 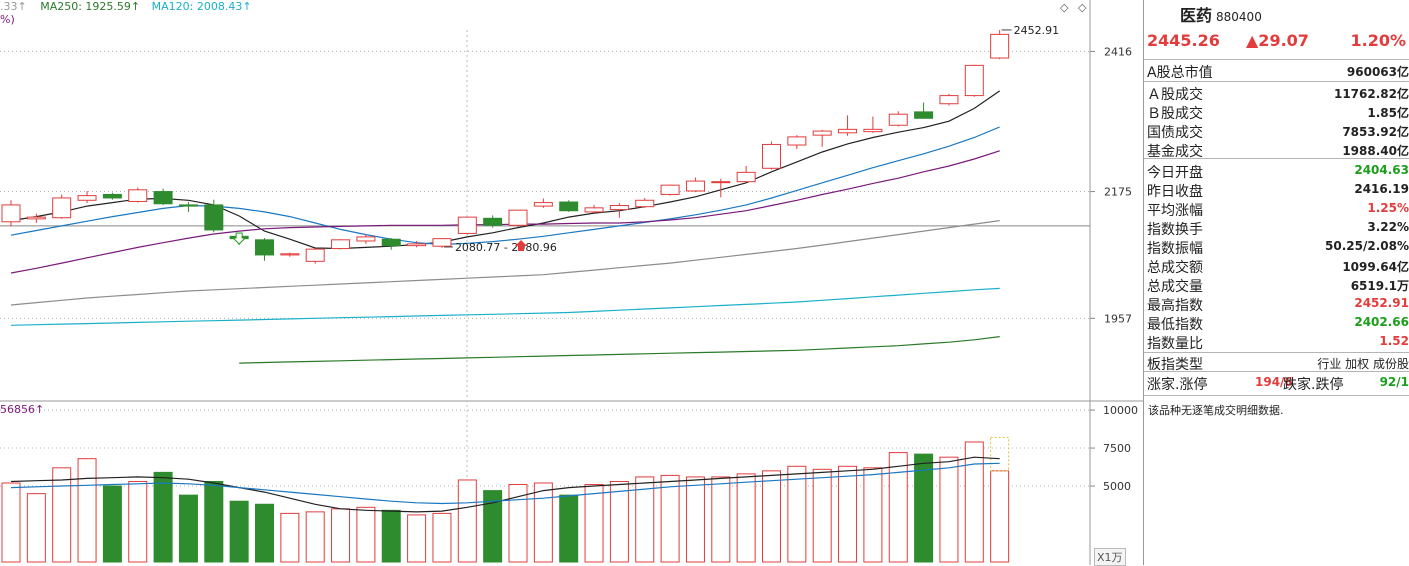 What do you see at coordinates (619, 350) in the screenshot?
I see `ma250-line` at bounding box center [619, 350].